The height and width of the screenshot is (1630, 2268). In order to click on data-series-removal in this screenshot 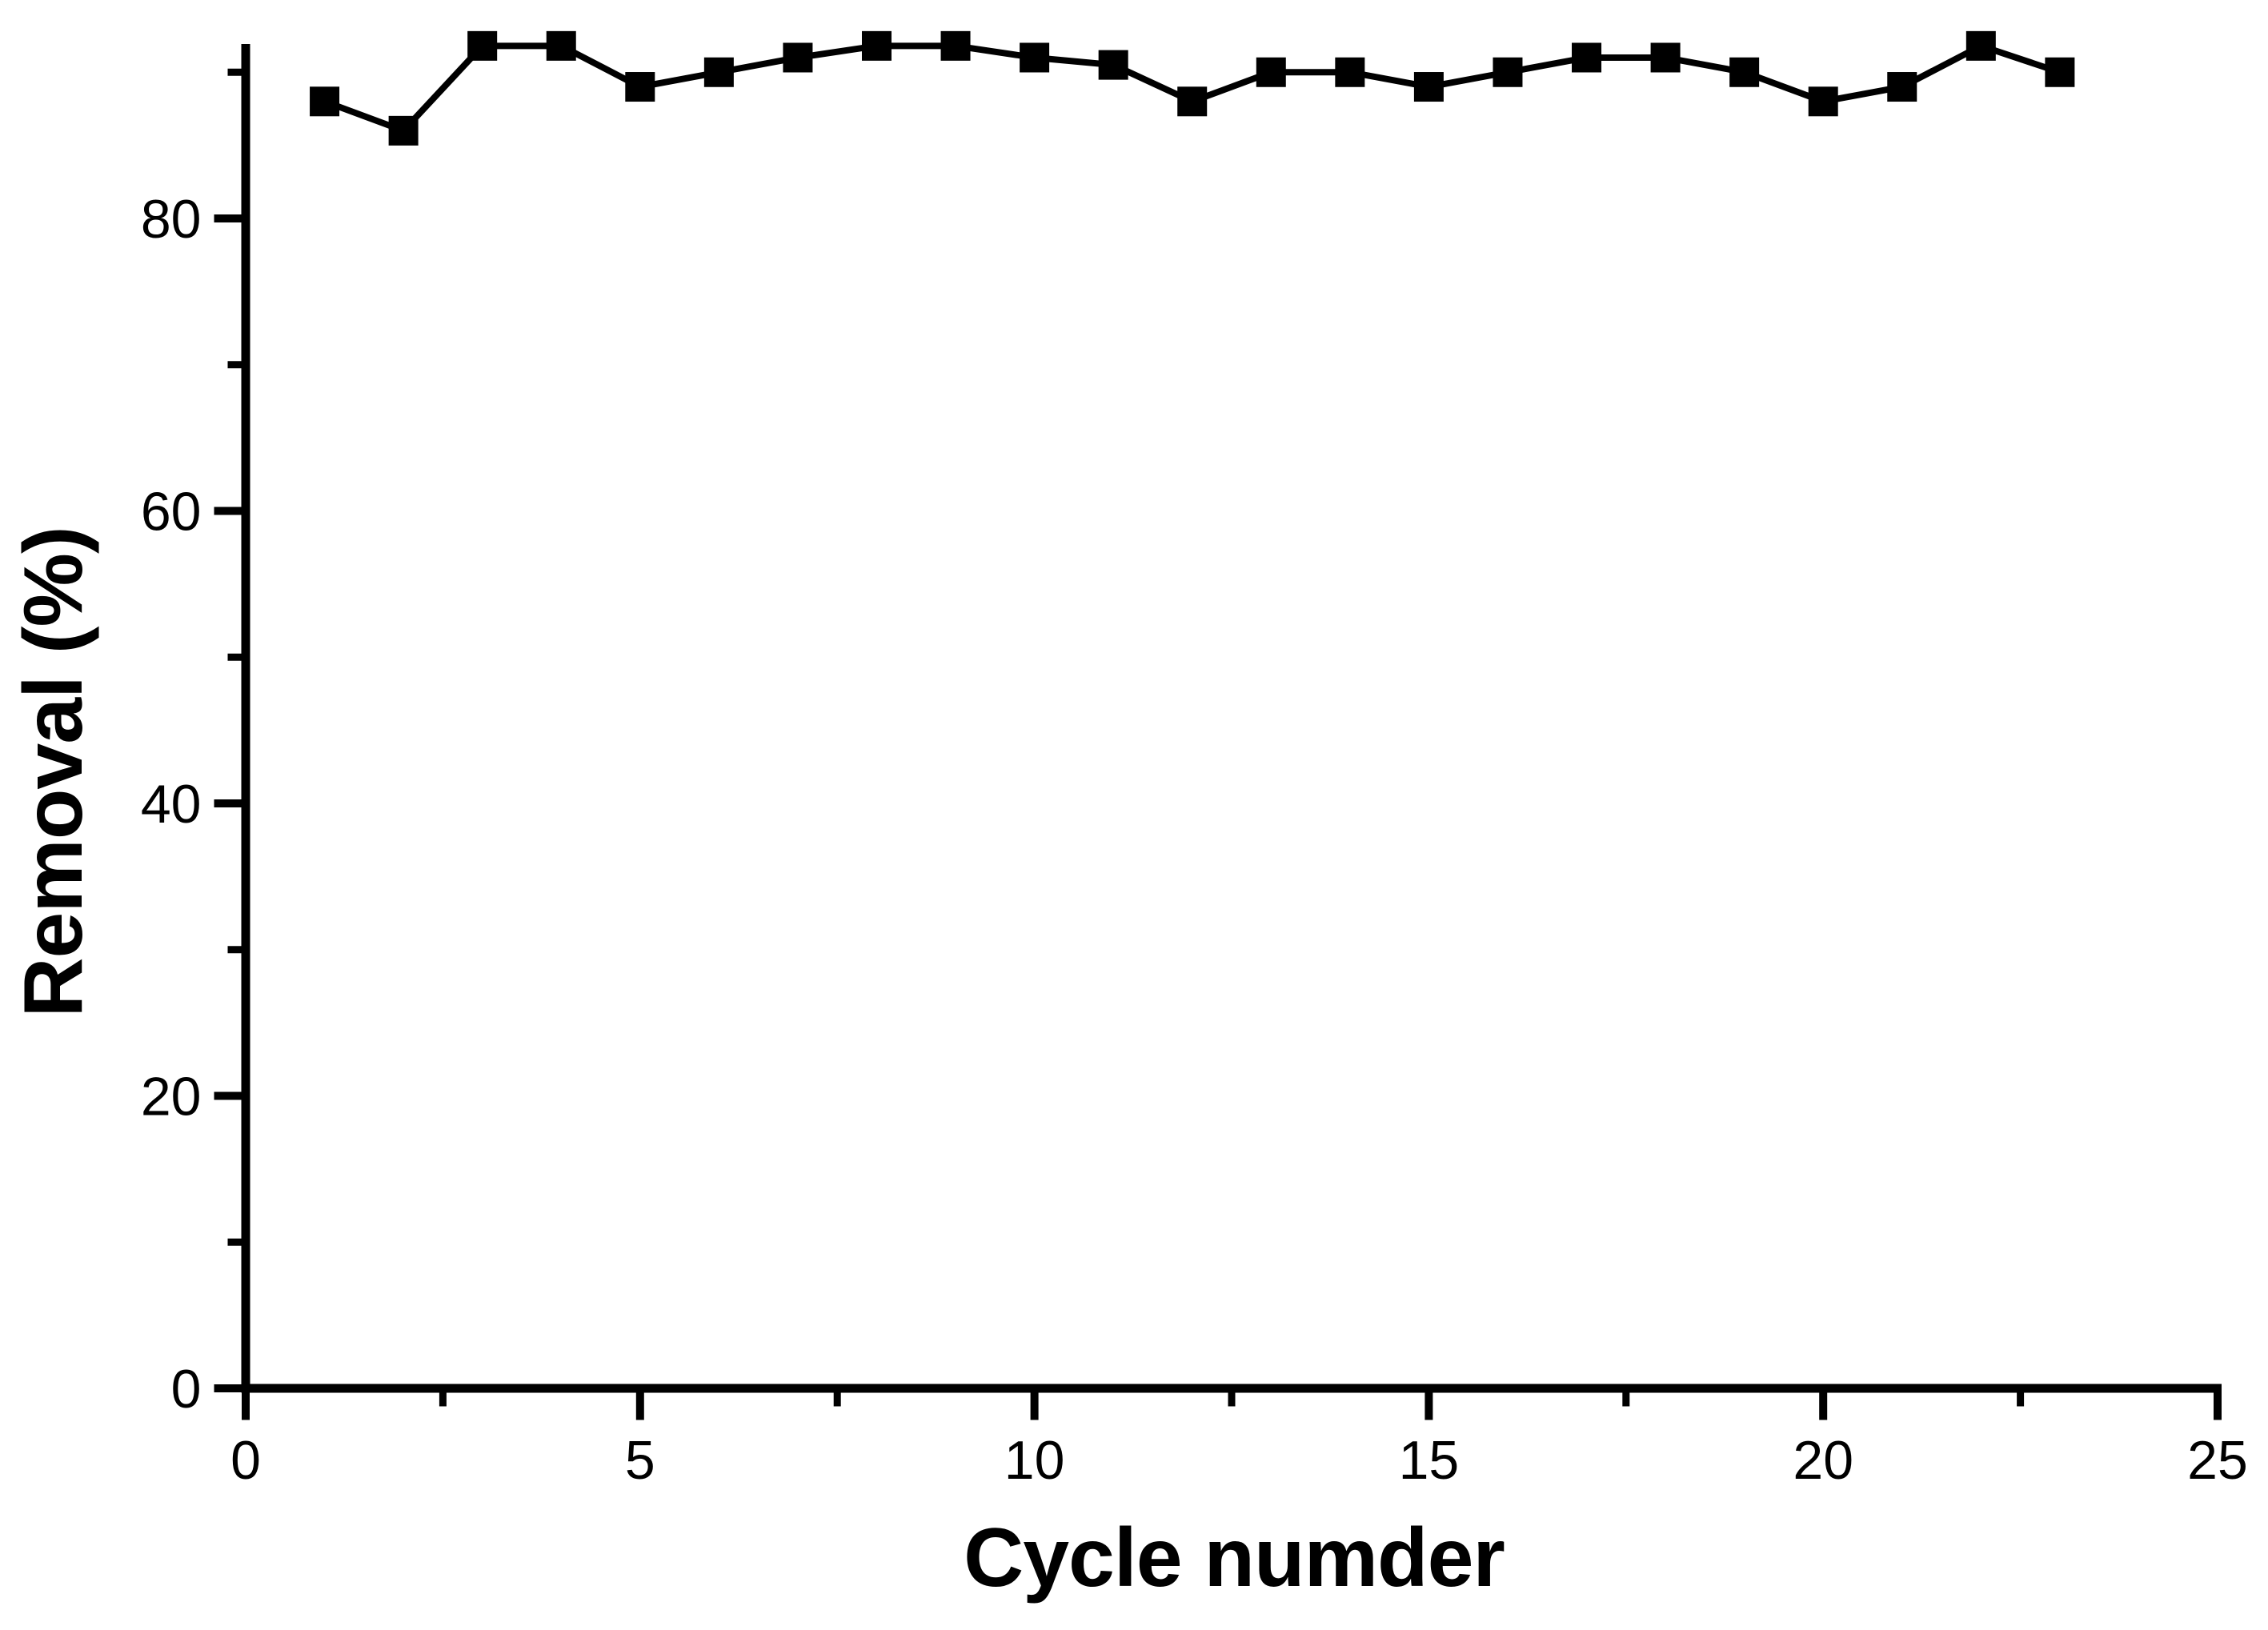, I will do `click(1192, 88)`.